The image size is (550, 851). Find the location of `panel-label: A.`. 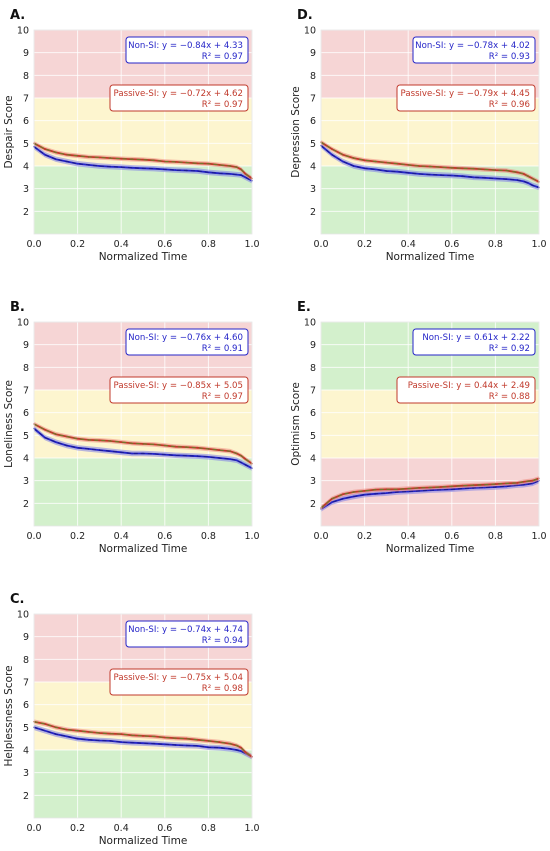

panel-label: A. is located at coordinates (17, 15).